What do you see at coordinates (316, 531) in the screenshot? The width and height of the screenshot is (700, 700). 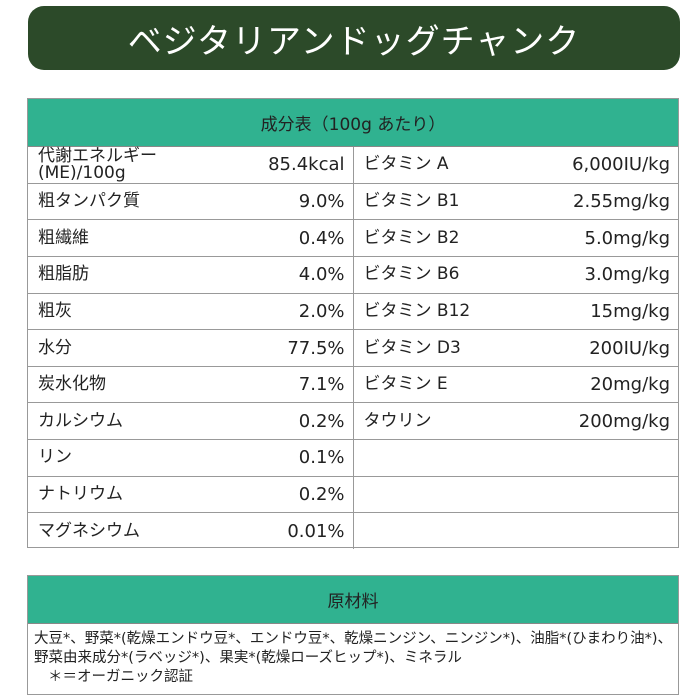 I see `nutrient-value: 0.01%` at bounding box center [316, 531].